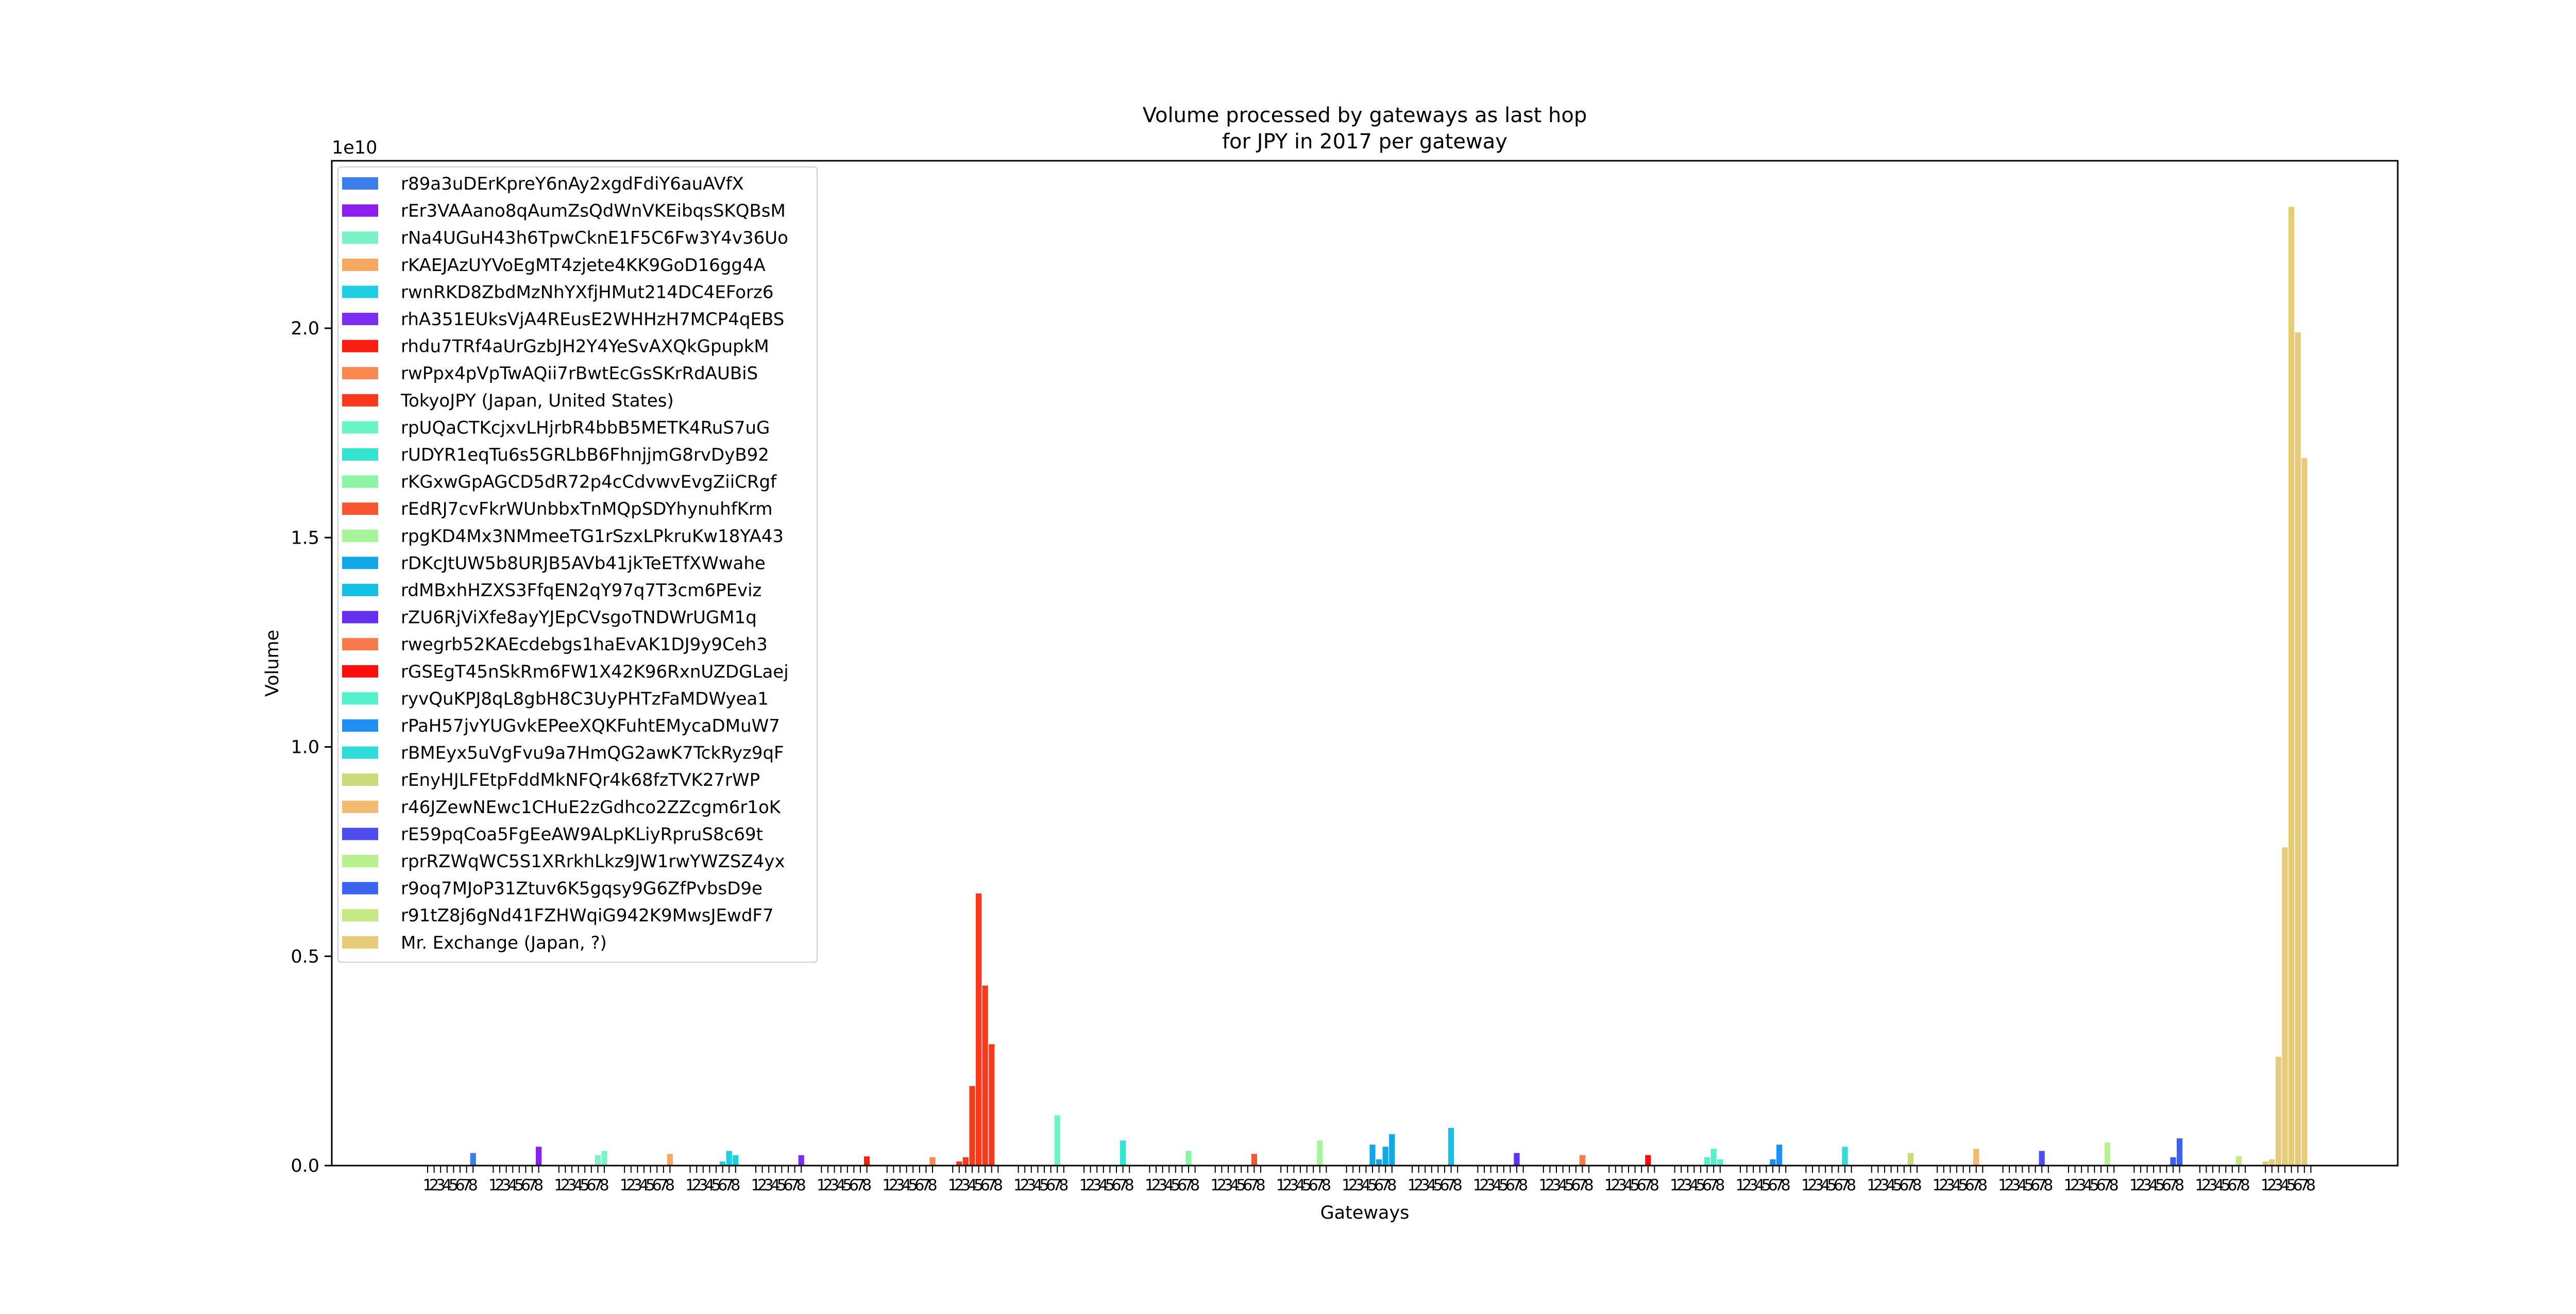 This screenshot has width=2576, height=1314. What do you see at coordinates (1364, 142) in the screenshot?
I see `chart-title-line-2: for JPY in 2017 per gateway` at bounding box center [1364, 142].